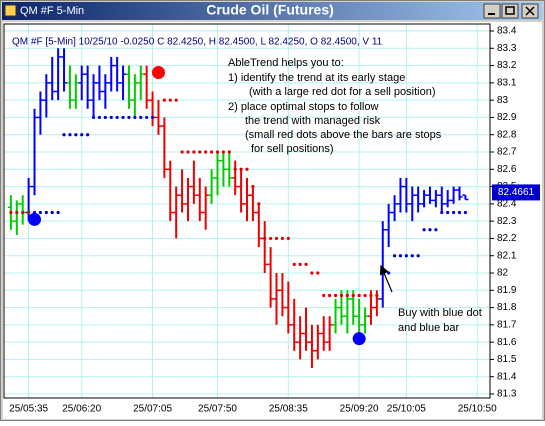 The image size is (545, 426). Describe the element at coordinates (507, 65) in the screenshot. I see `y-tick-label: 83.2` at that location.